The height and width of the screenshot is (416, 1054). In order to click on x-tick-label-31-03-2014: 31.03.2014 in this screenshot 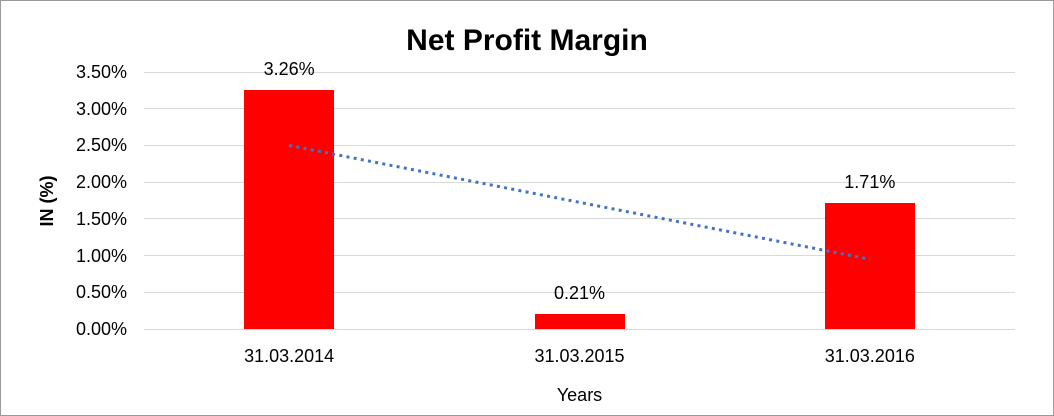, I will do `click(289, 356)`.